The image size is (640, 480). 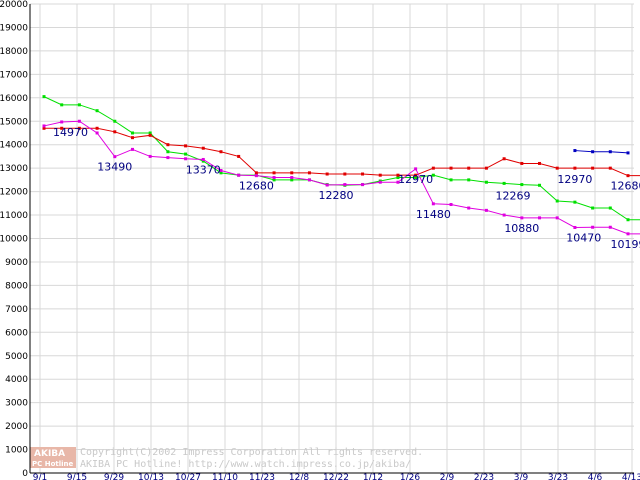 What do you see at coordinates (114, 476) in the screenshot?
I see `x-tick-label: 9/29` at bounding box center [114, 476].